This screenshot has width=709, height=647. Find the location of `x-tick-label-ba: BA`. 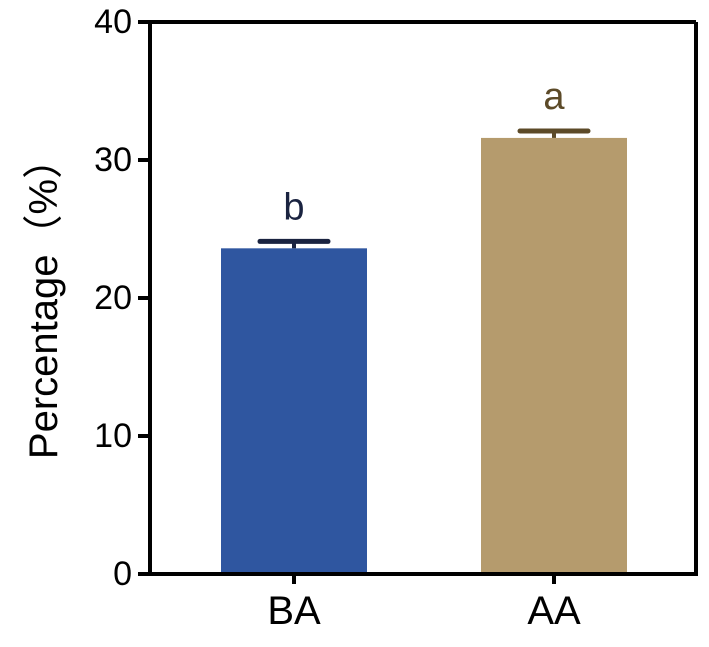

x-tick-label-ba: BA is located at coordinates (294, 611).